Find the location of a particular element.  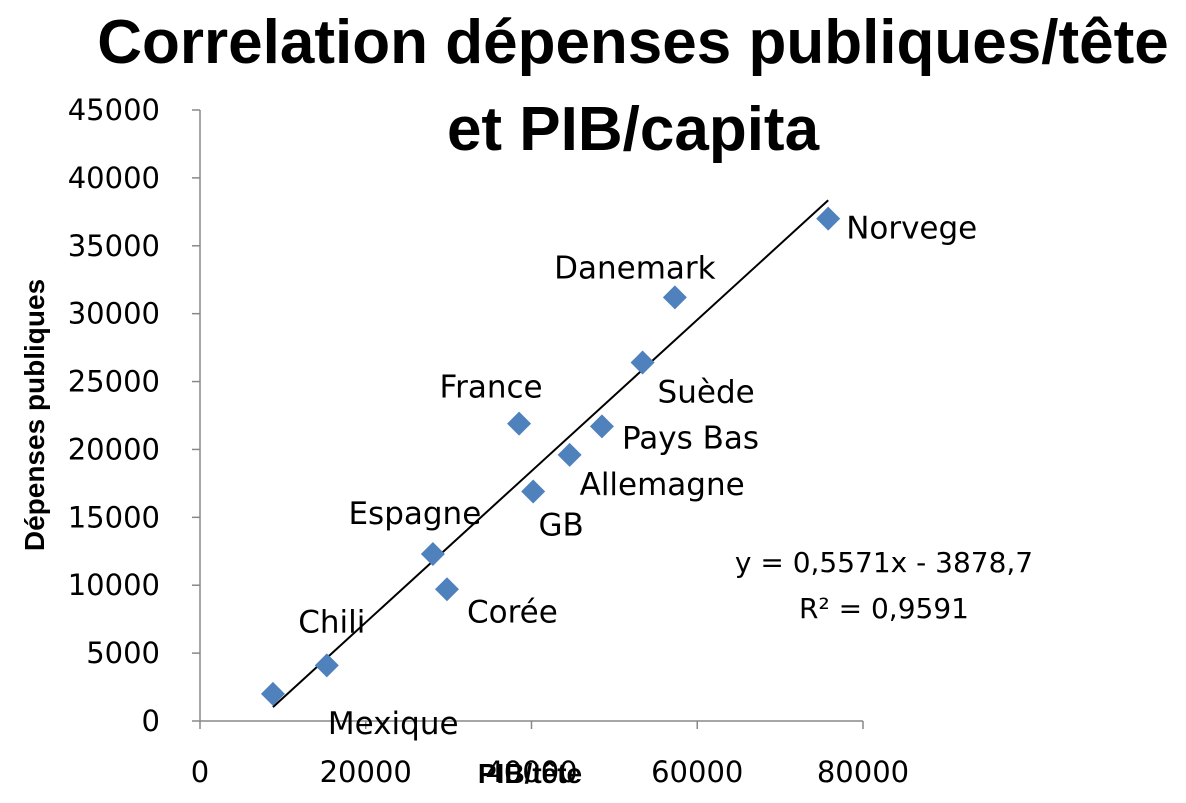

data-point-label: Corée is located at coordinates (512, 612).